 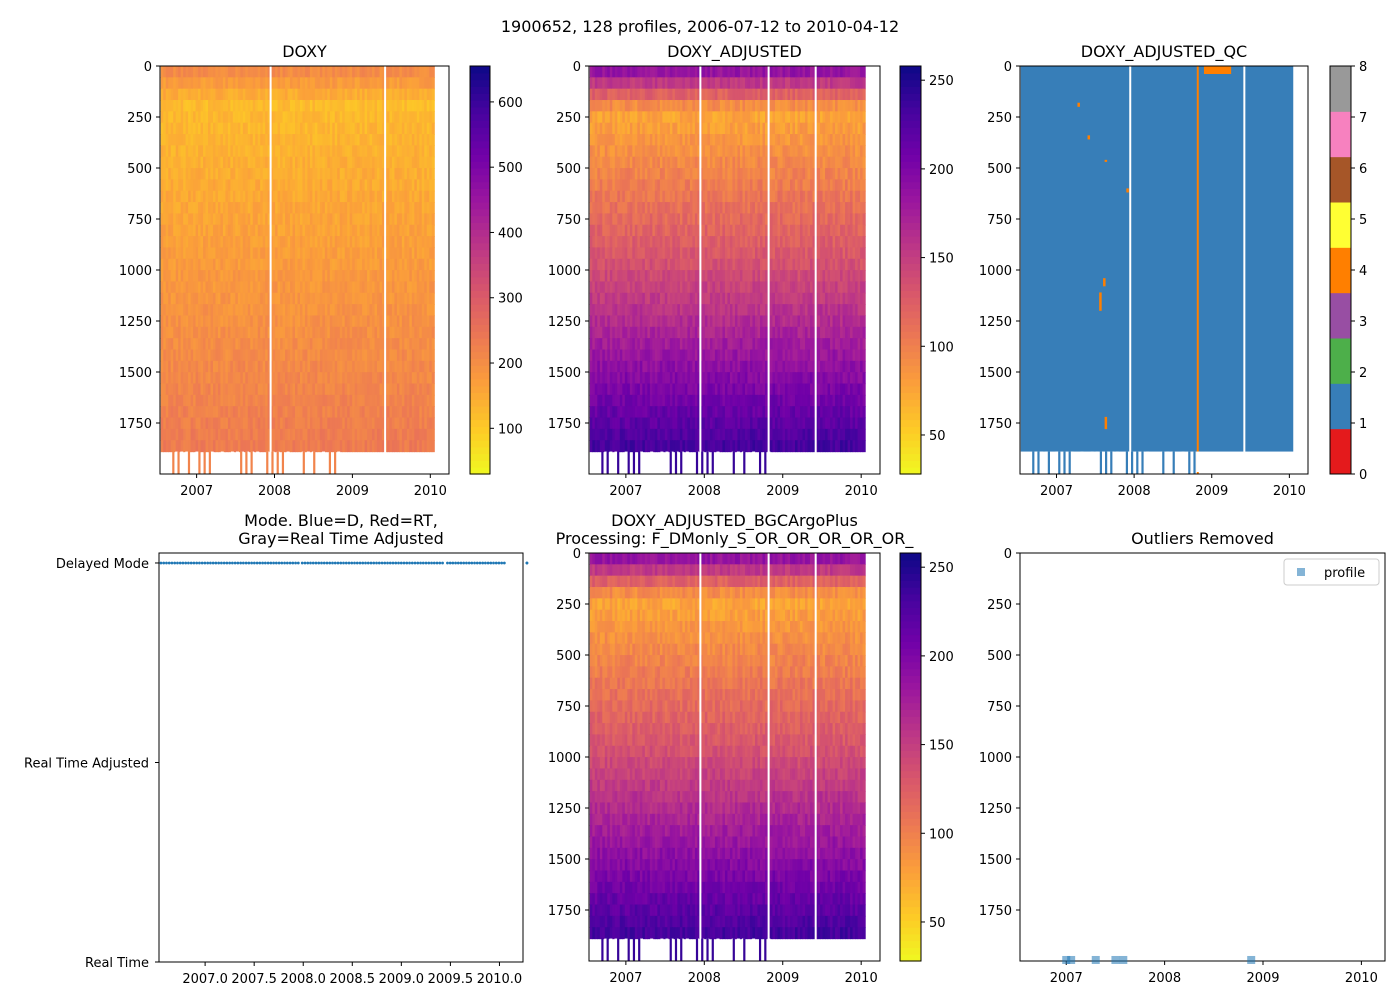 What do you see at coordinates (1363, 118) in the screenshot?
I see `colorbar-tick-label: 7` at bounding box center [1363, 118].